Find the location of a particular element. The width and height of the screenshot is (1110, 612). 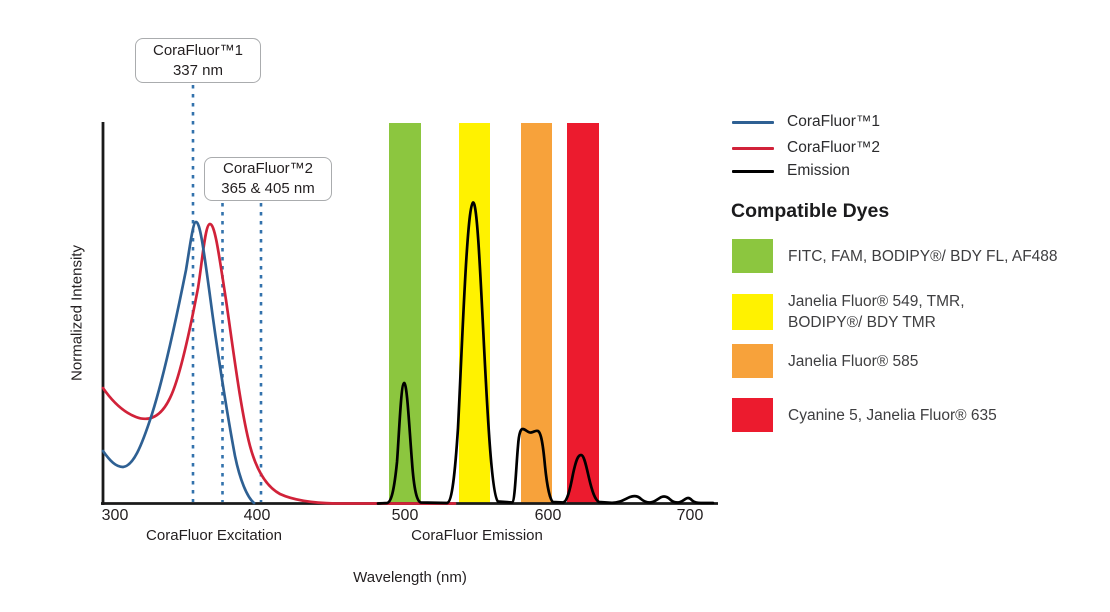

dye-row-red: Cyanine 5, Janelia Fluor® 635 is located at coordinates (864, 415).